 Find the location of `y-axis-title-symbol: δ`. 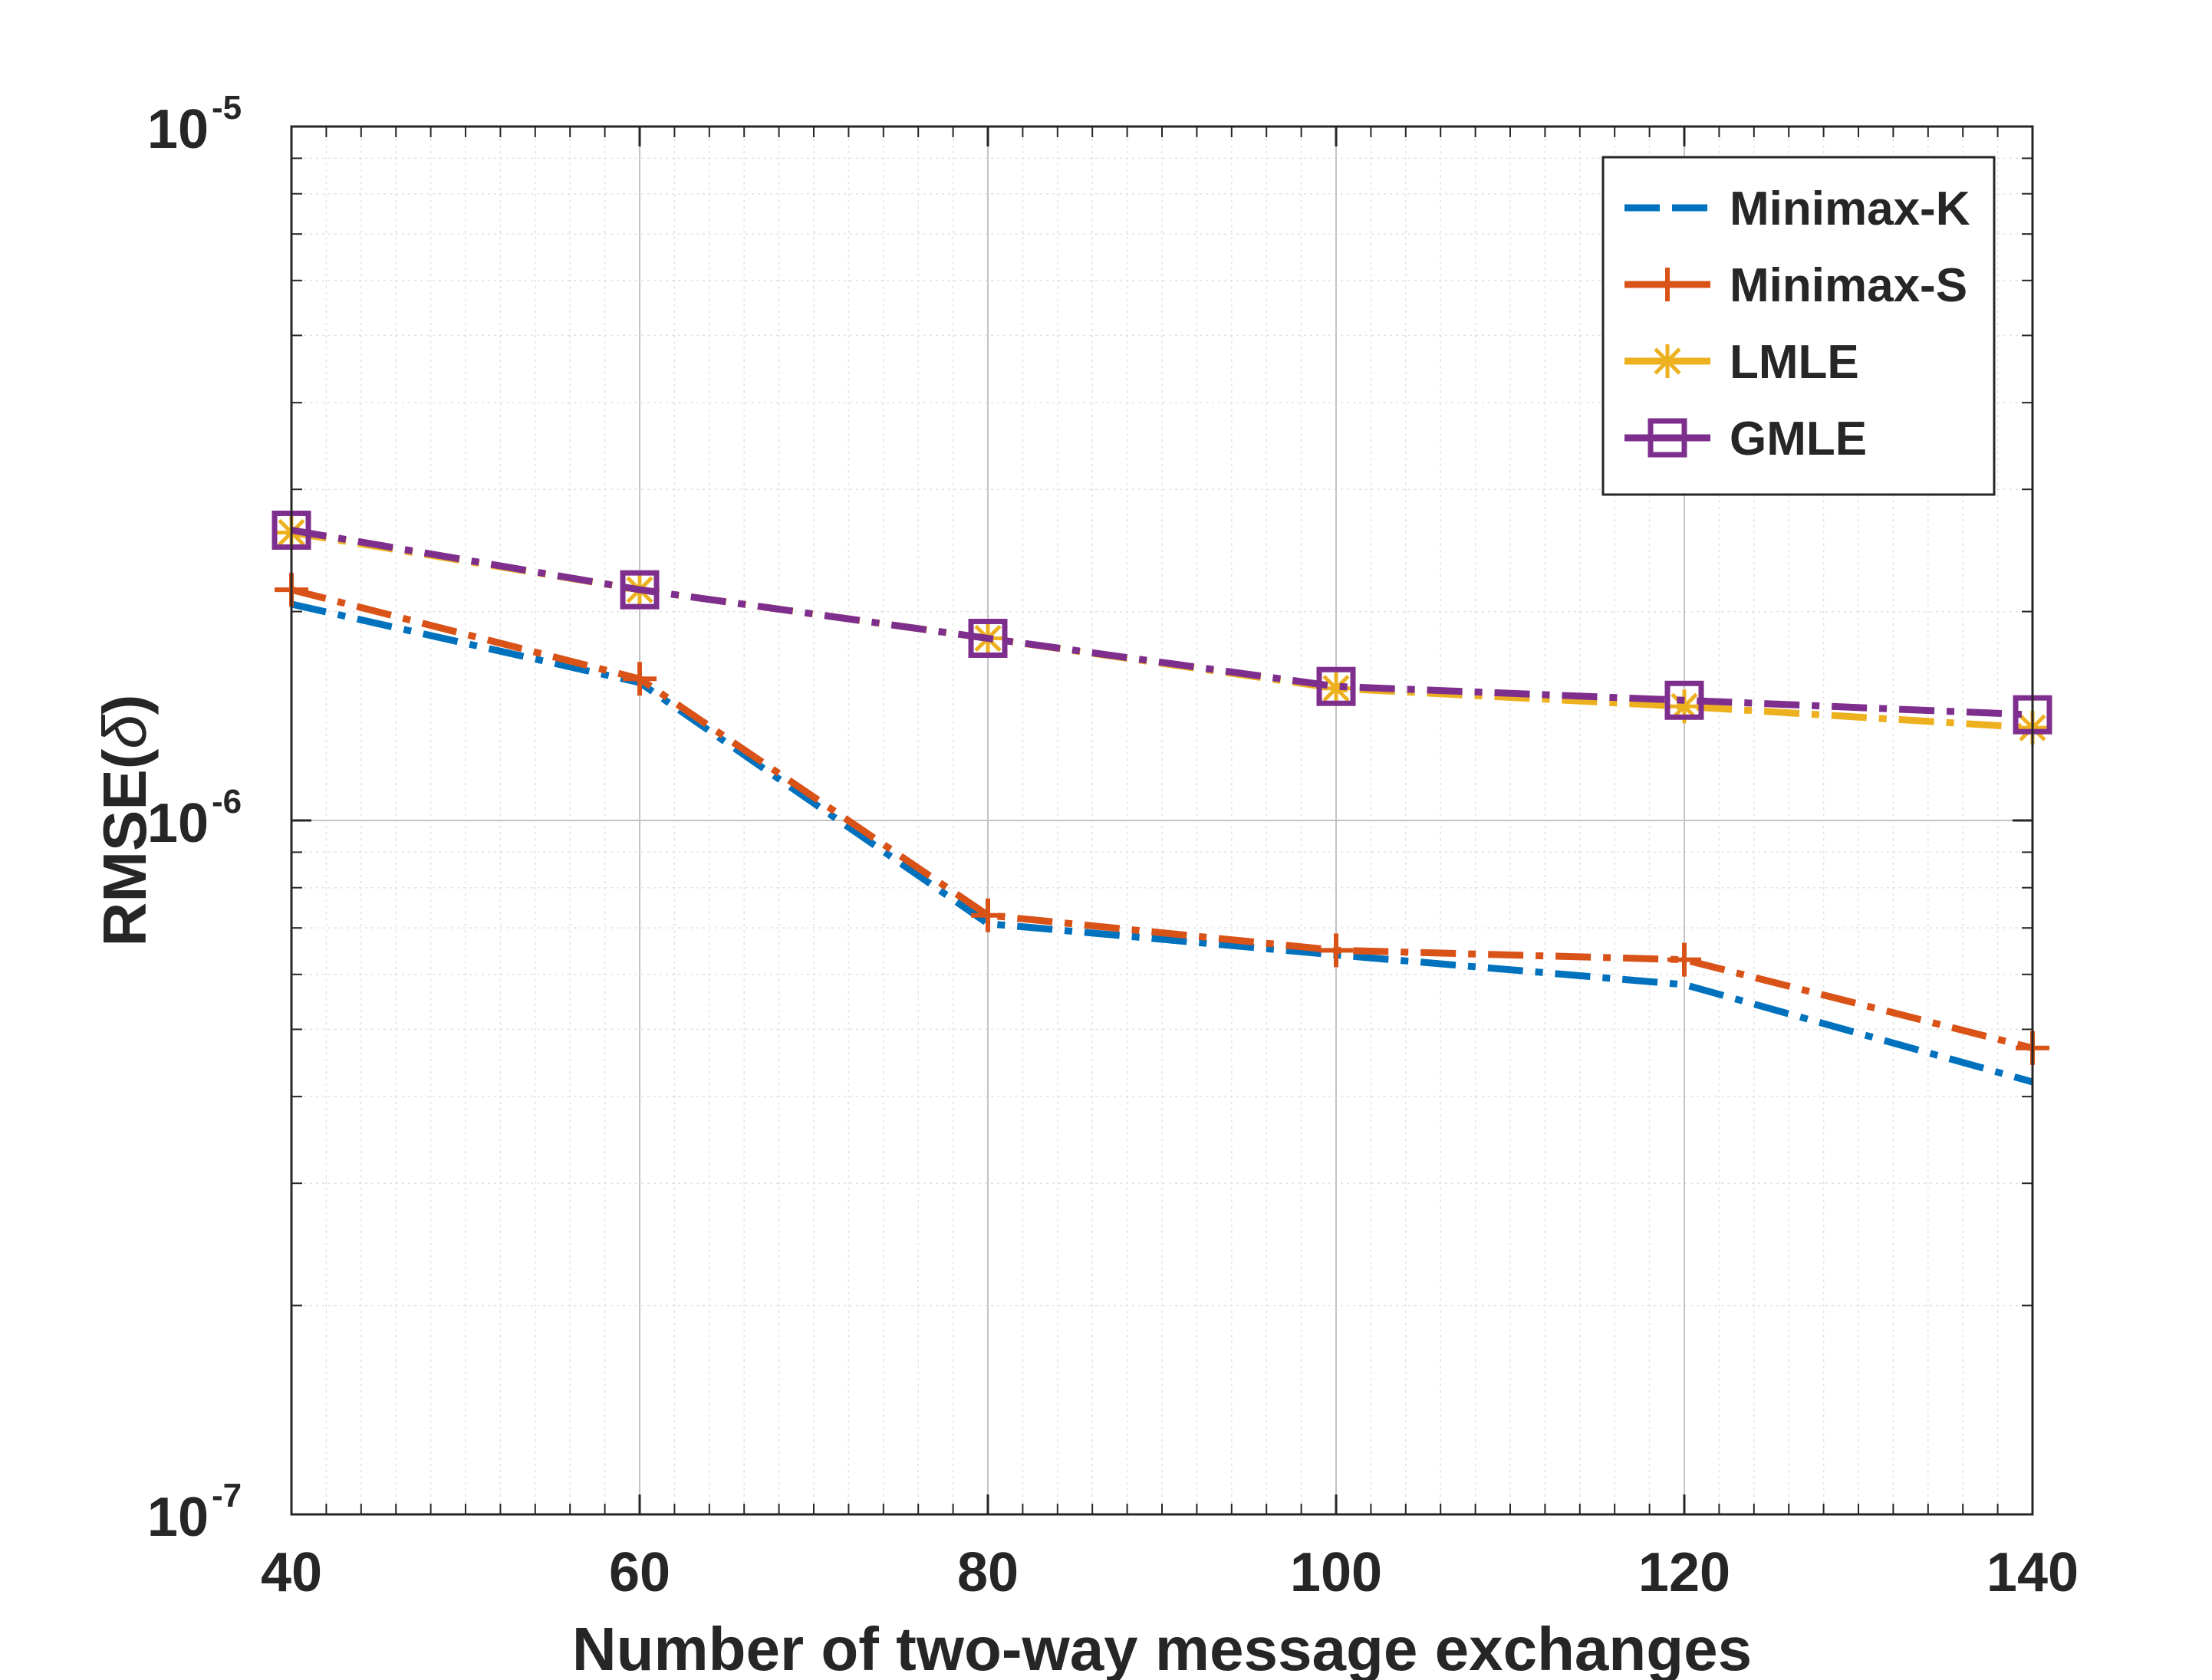

y-axis-title-symbol: δ is located at coordinates (125, 731).